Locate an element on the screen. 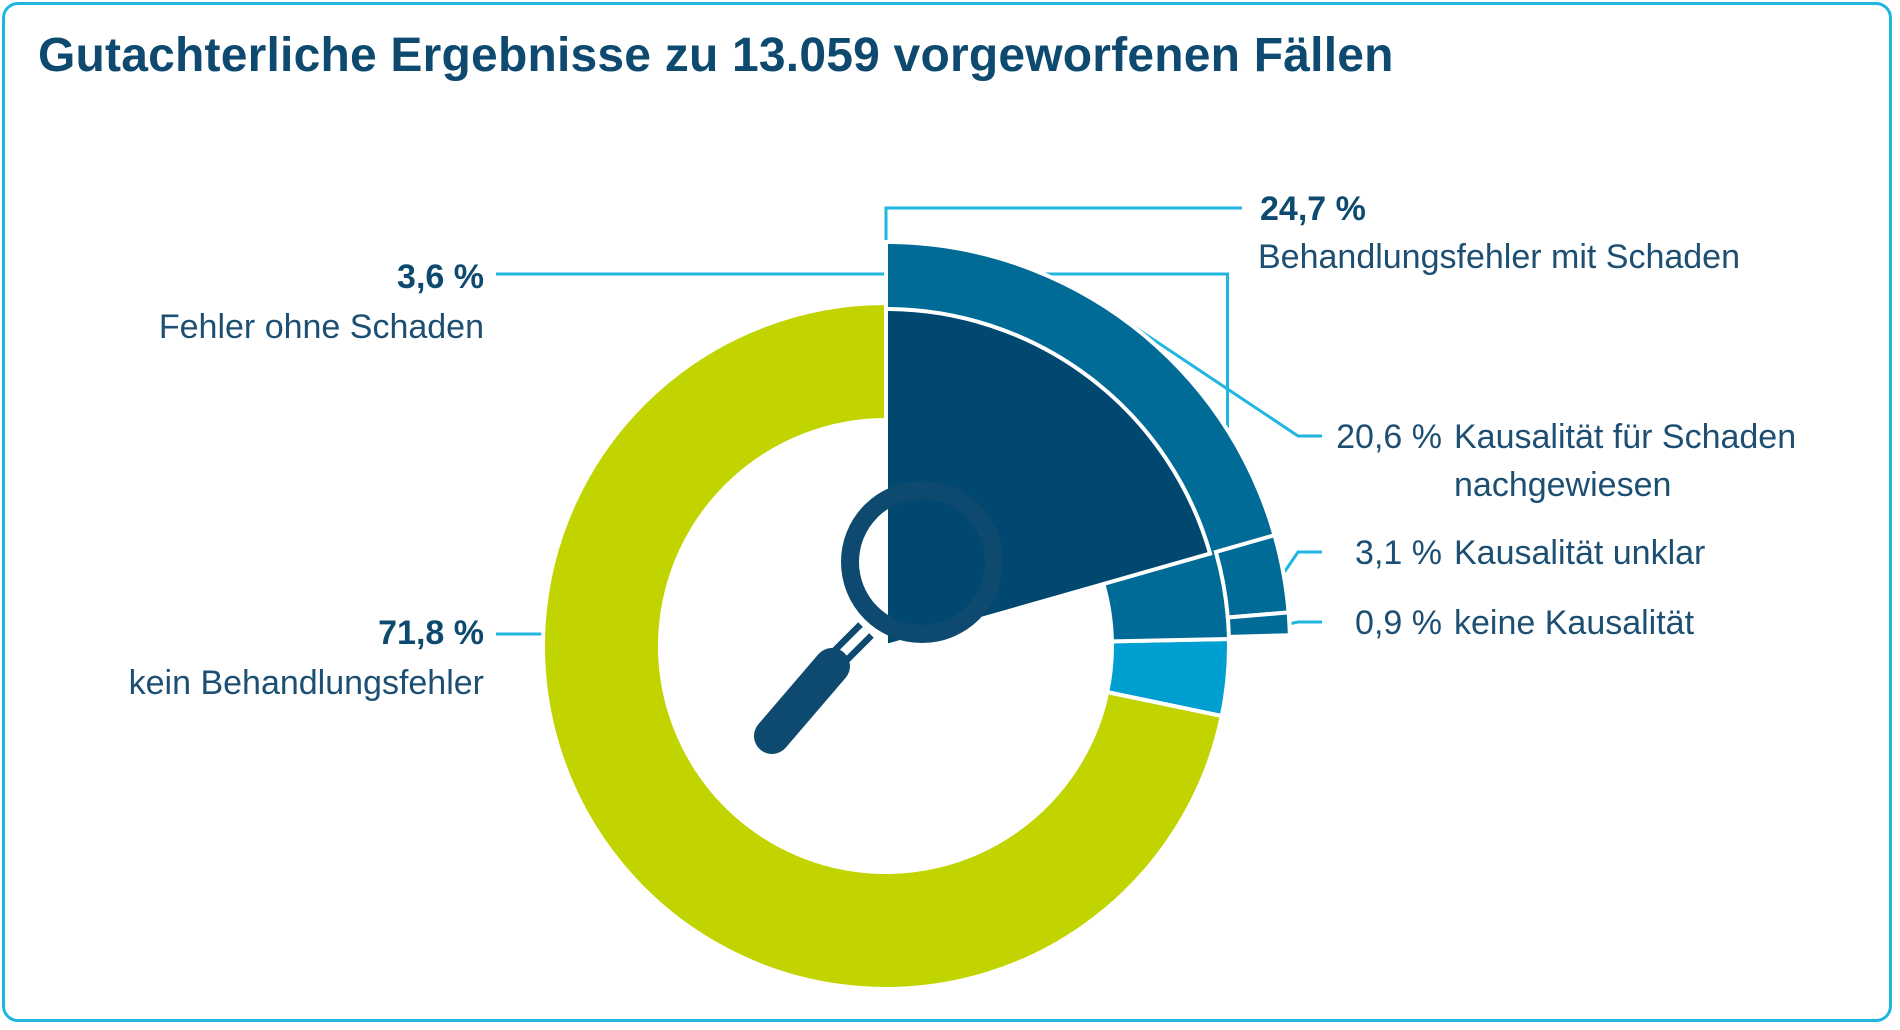  label-kein-fehler-name: kein Behandlungsfehler is located at coordinates (306, 683).